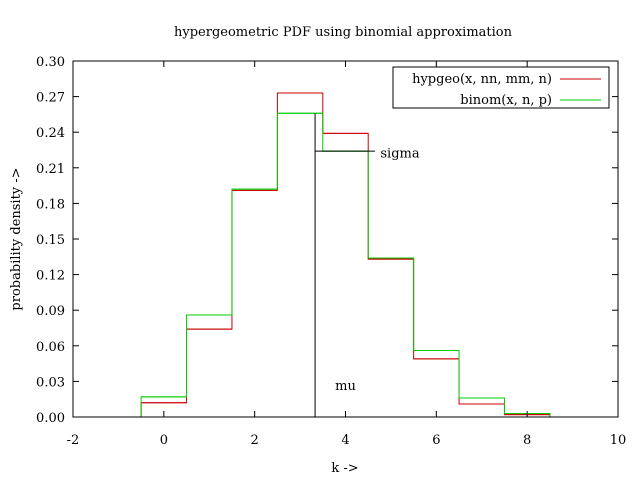 The image size is (640, 480). I want to click on x-tick-label: -2, so click(73, 440).